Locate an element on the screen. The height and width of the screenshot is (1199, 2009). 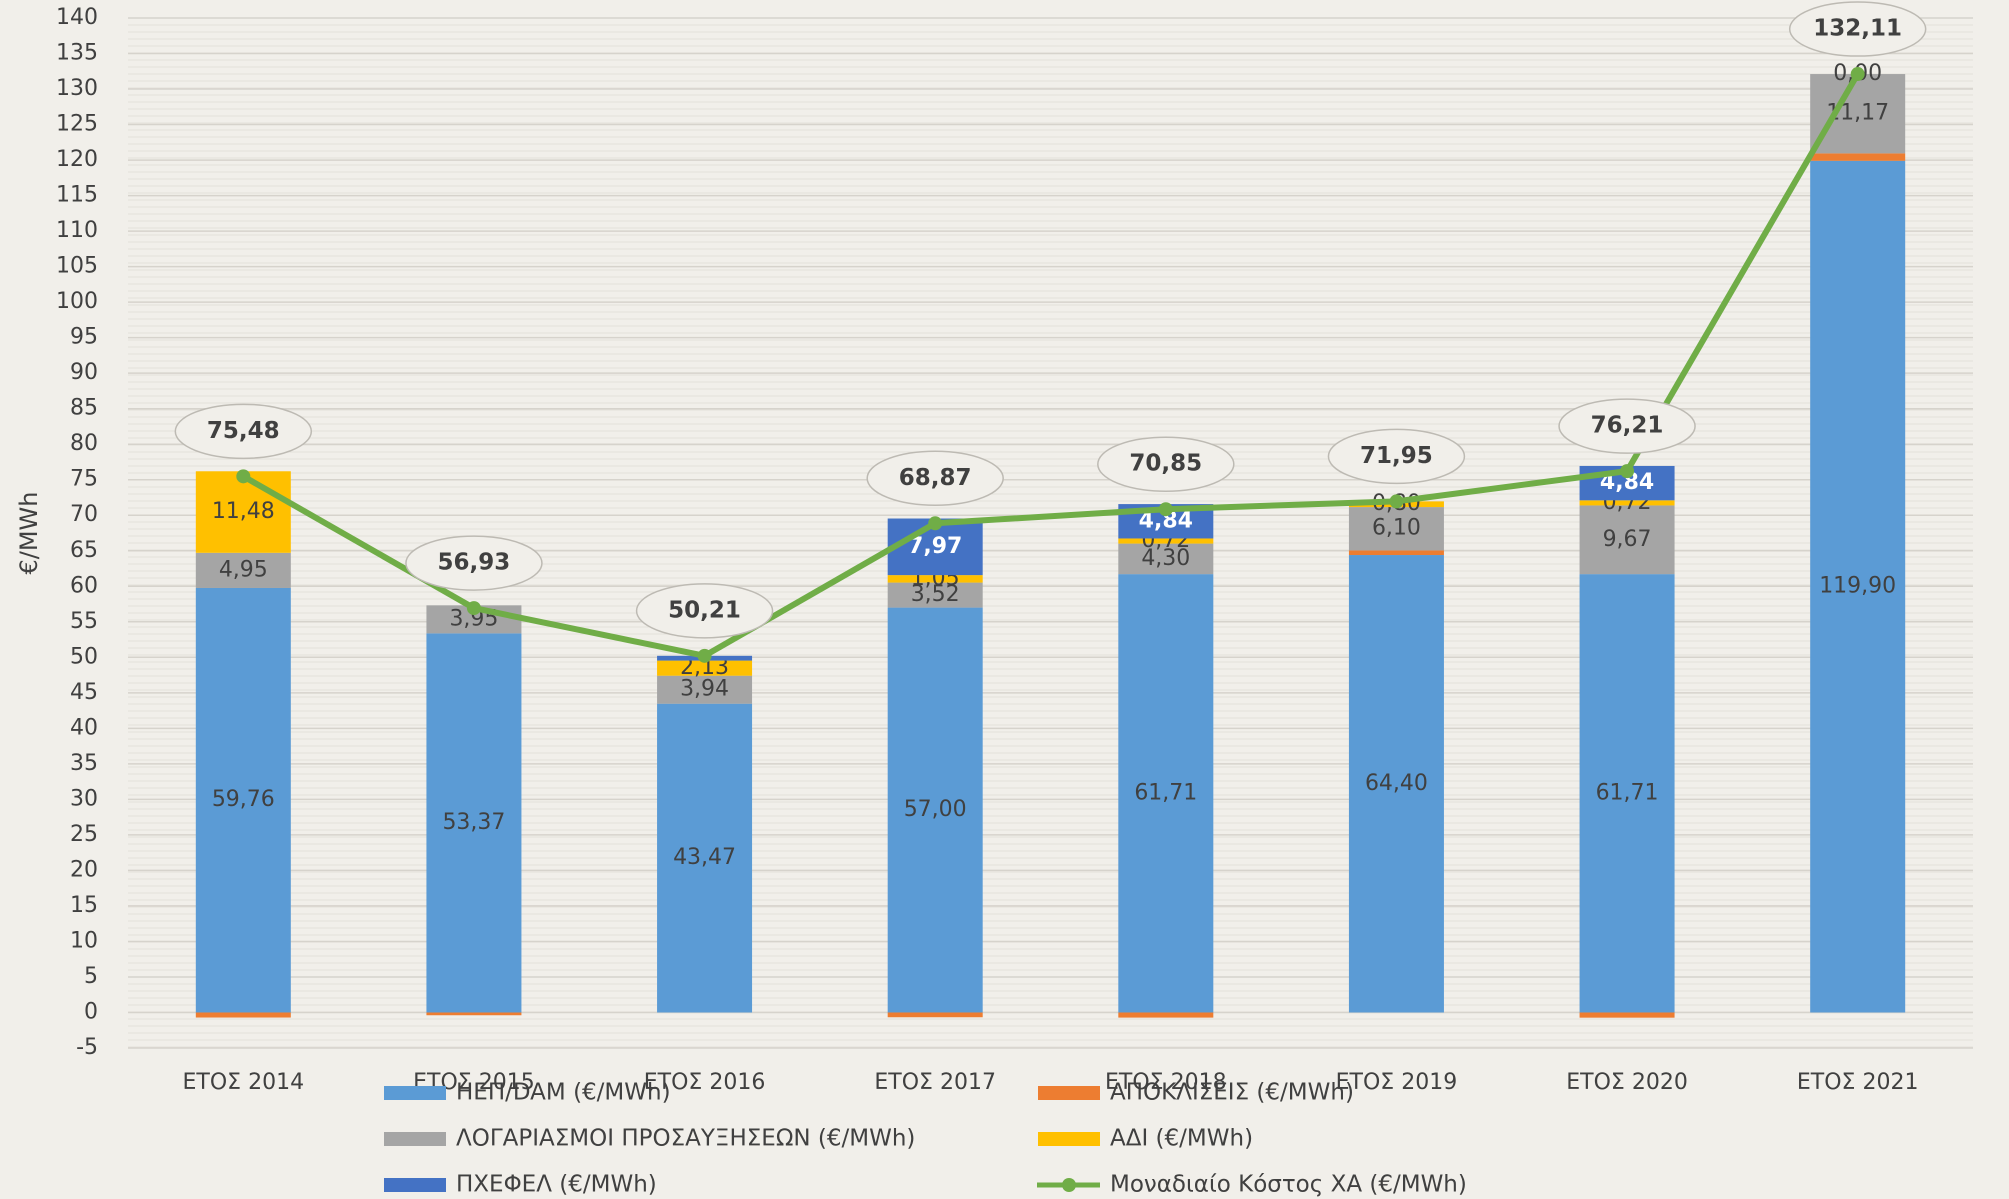
data-label: 11,48 is located at coordinates (243, 511).